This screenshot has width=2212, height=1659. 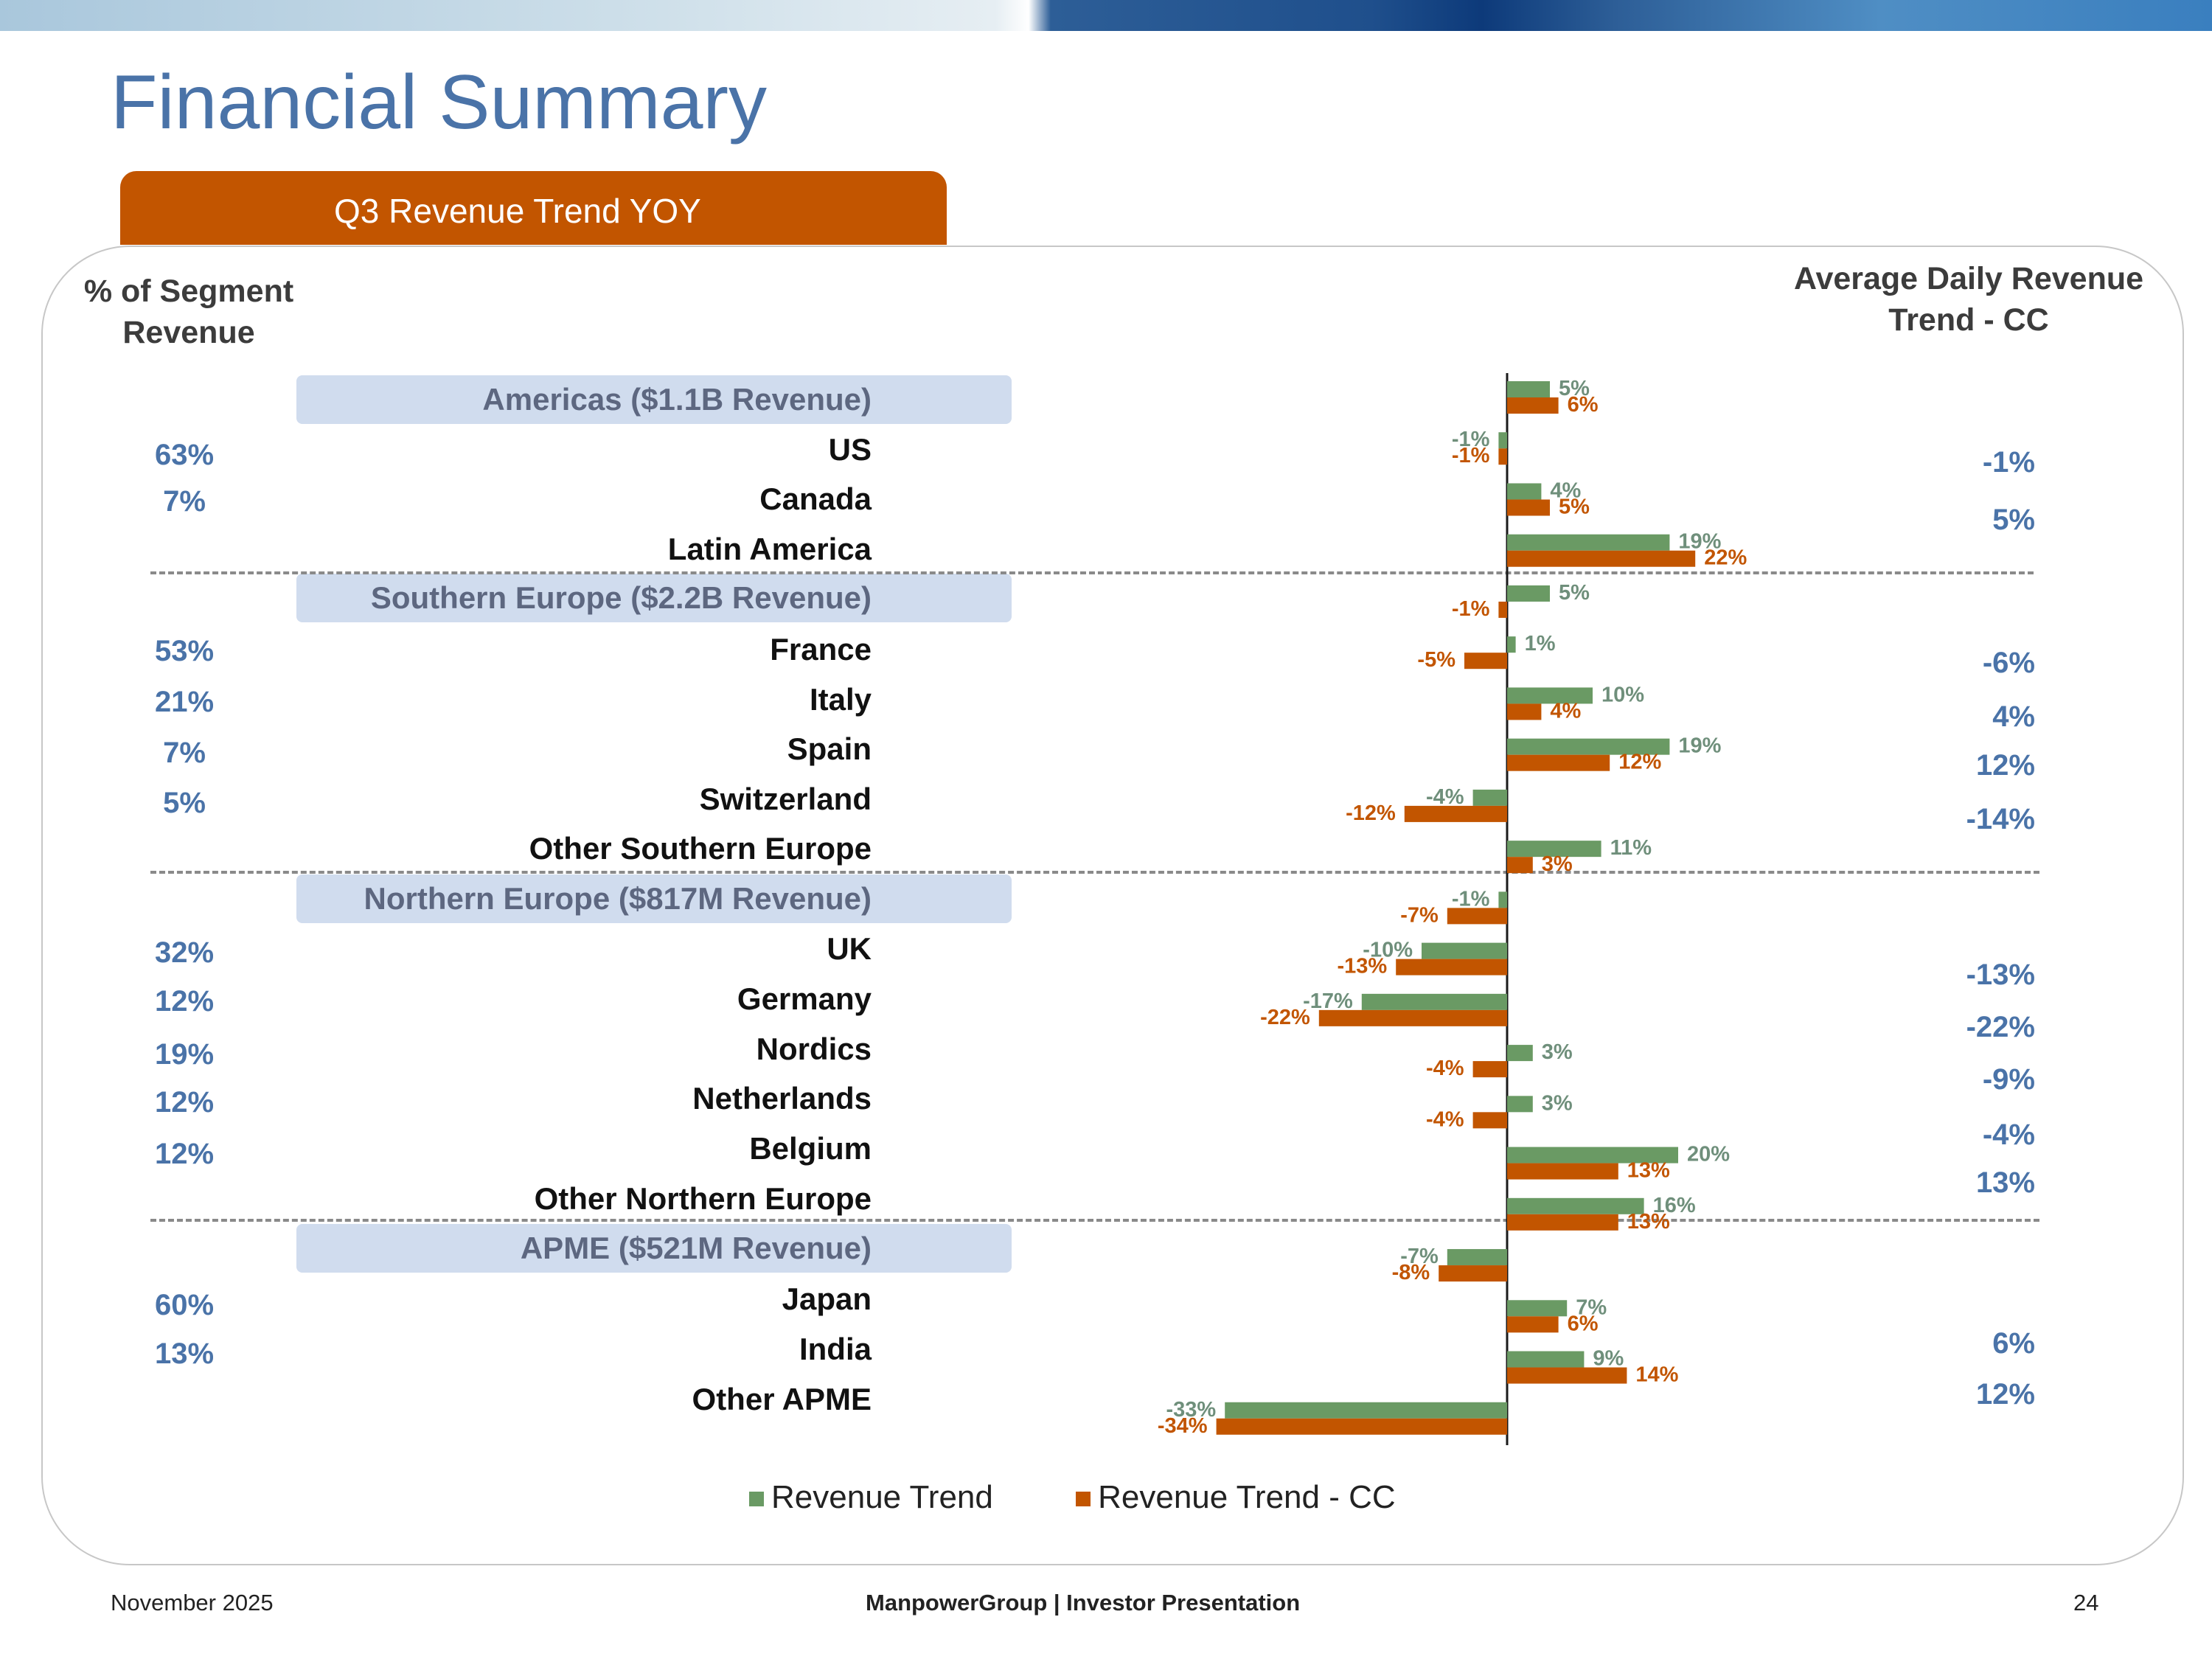 I want to click on data-label-revenue-trend-northern-europe: -1%, so click(x=1471, y=899).